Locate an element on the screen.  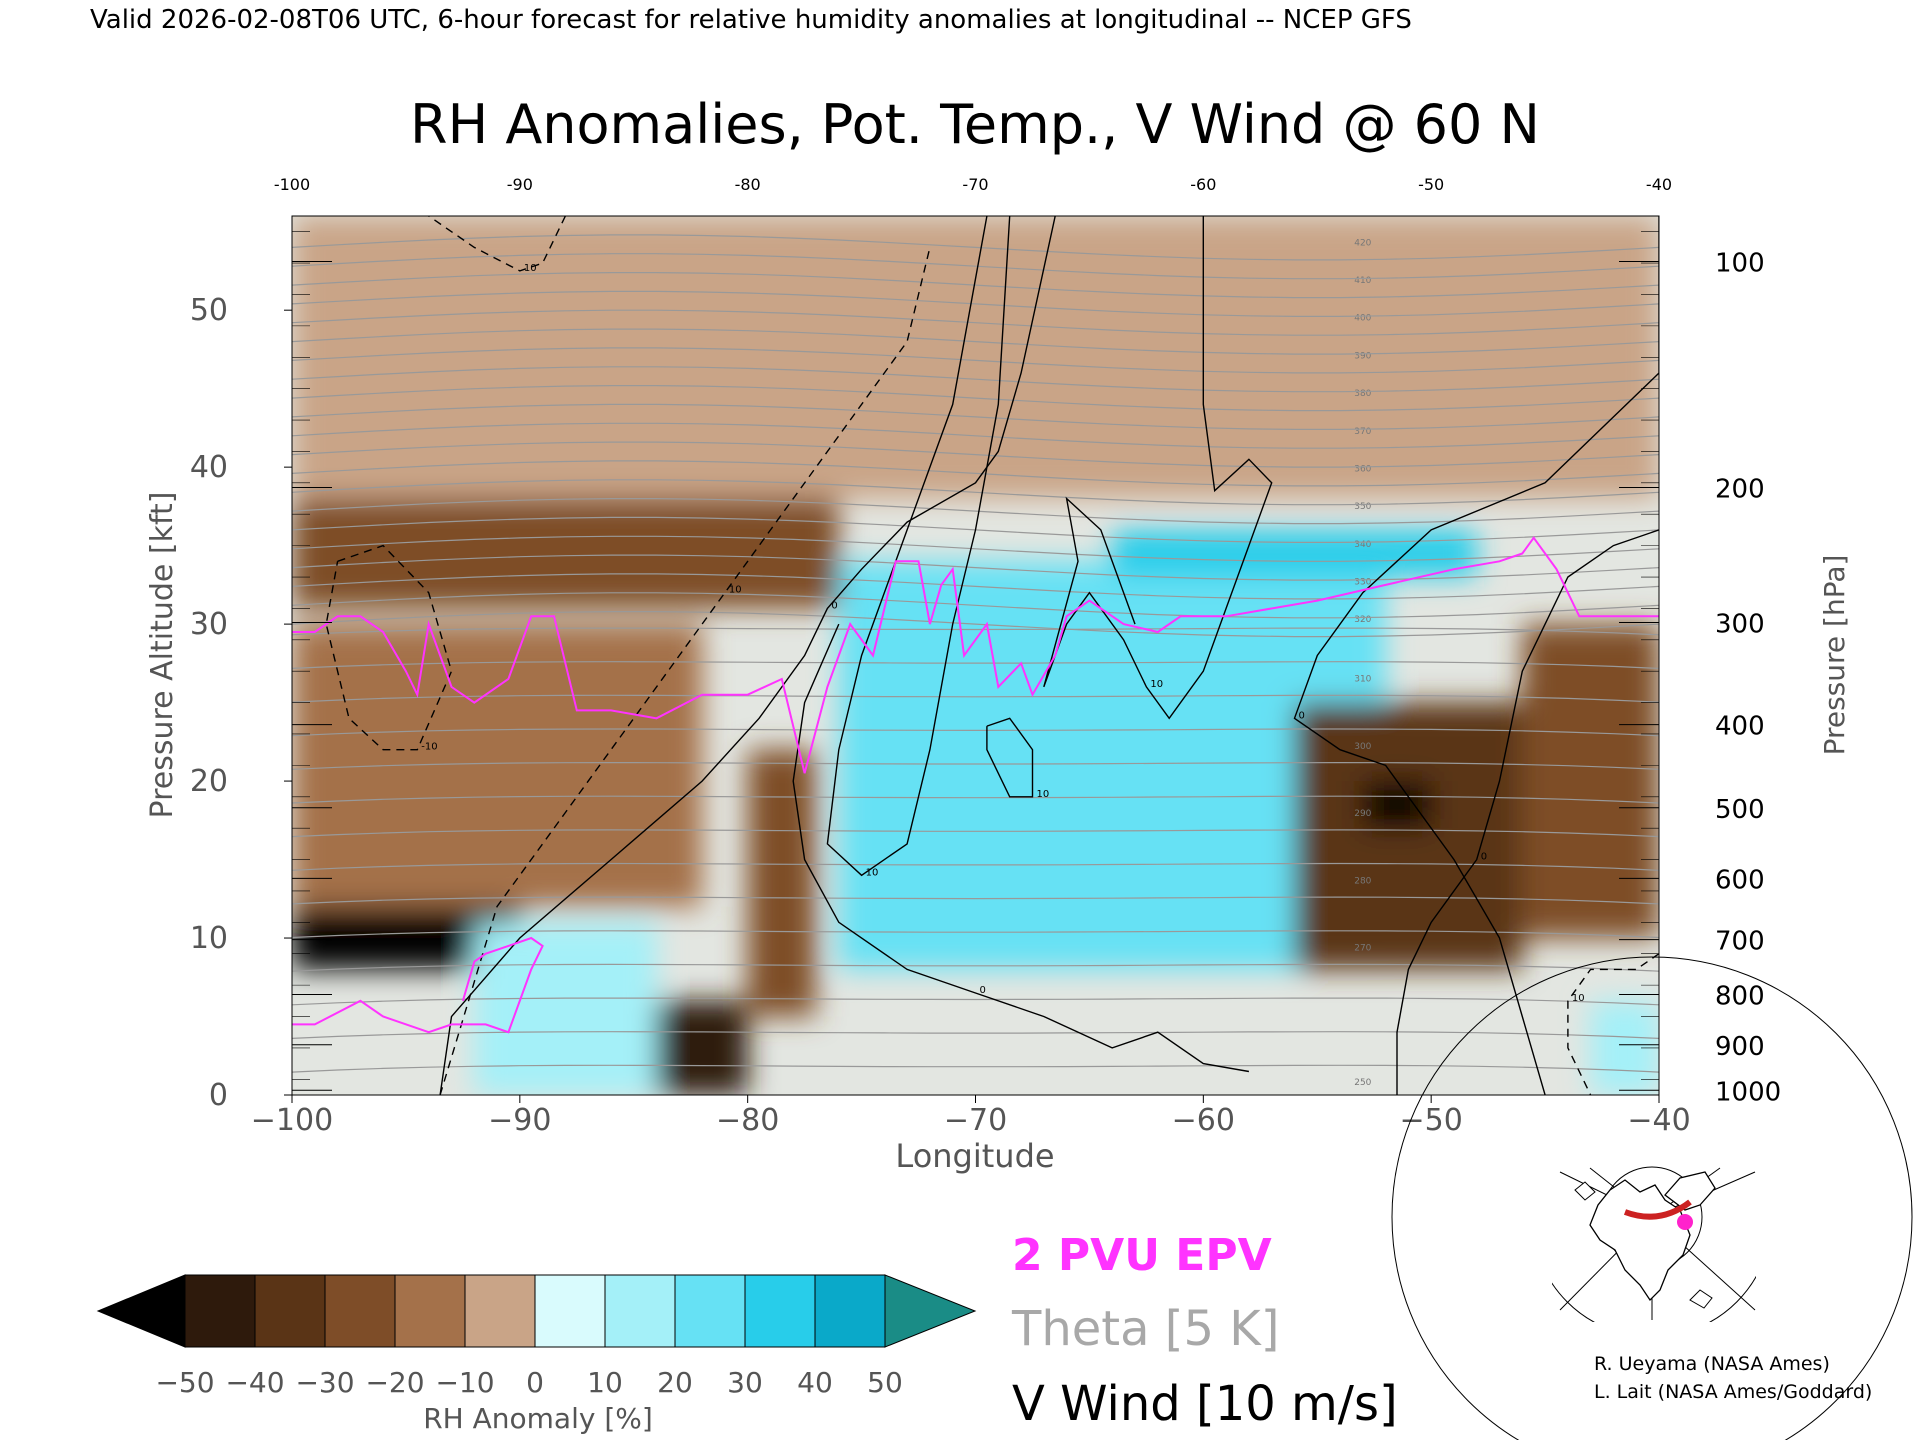
colorbar-over-arrow is located at coordinates (930, 1311).